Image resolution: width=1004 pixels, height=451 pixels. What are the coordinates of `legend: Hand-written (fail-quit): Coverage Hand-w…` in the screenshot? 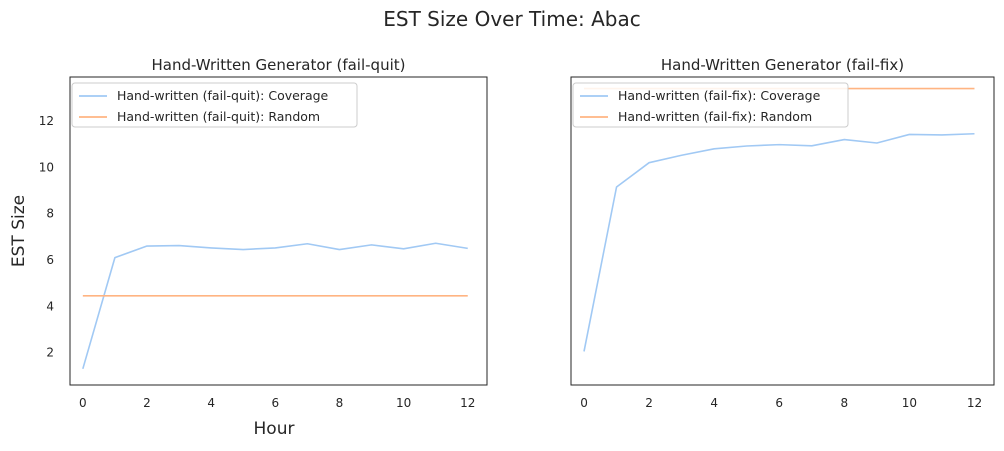 It's located at (214, 105).